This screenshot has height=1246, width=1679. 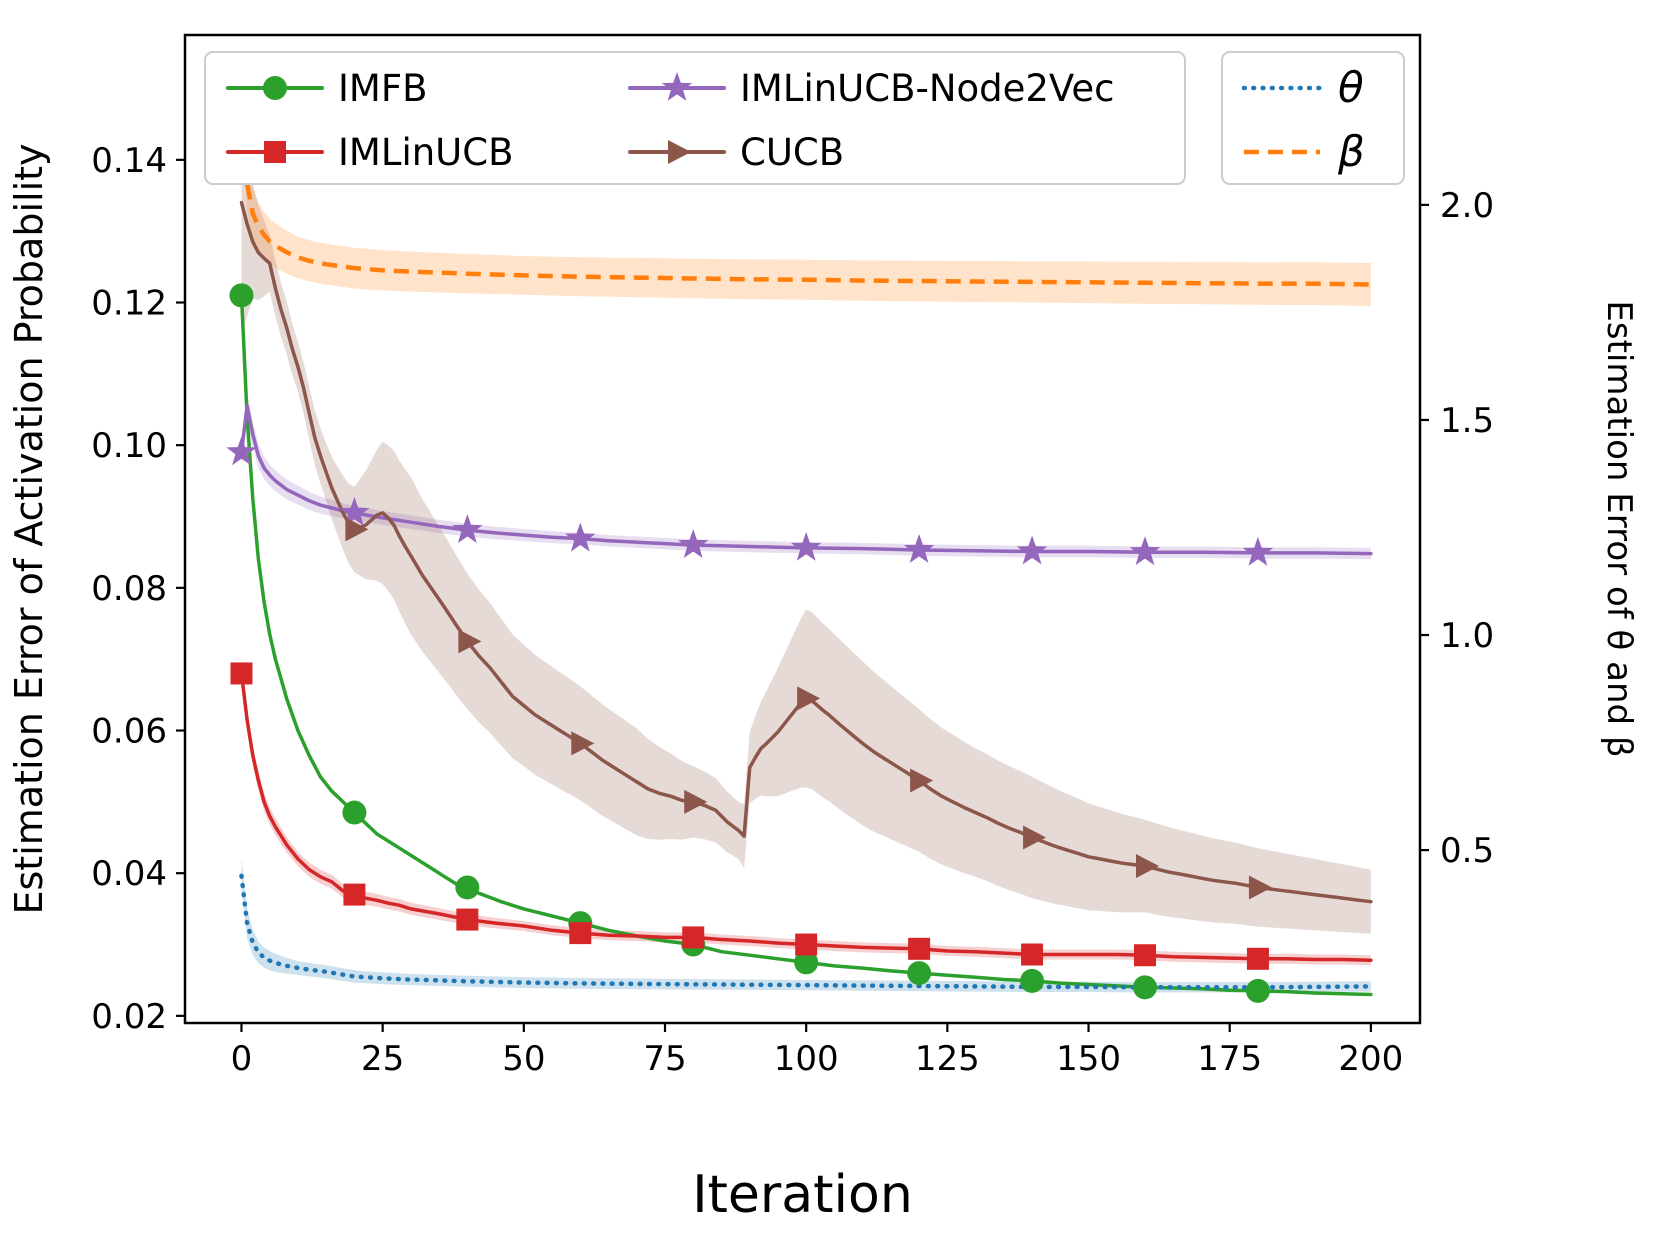 What do you see at coordinates (129, 589) in the screenshot?
I see `y-left-tick-label: 0.08` at bounding box center [129, 589].